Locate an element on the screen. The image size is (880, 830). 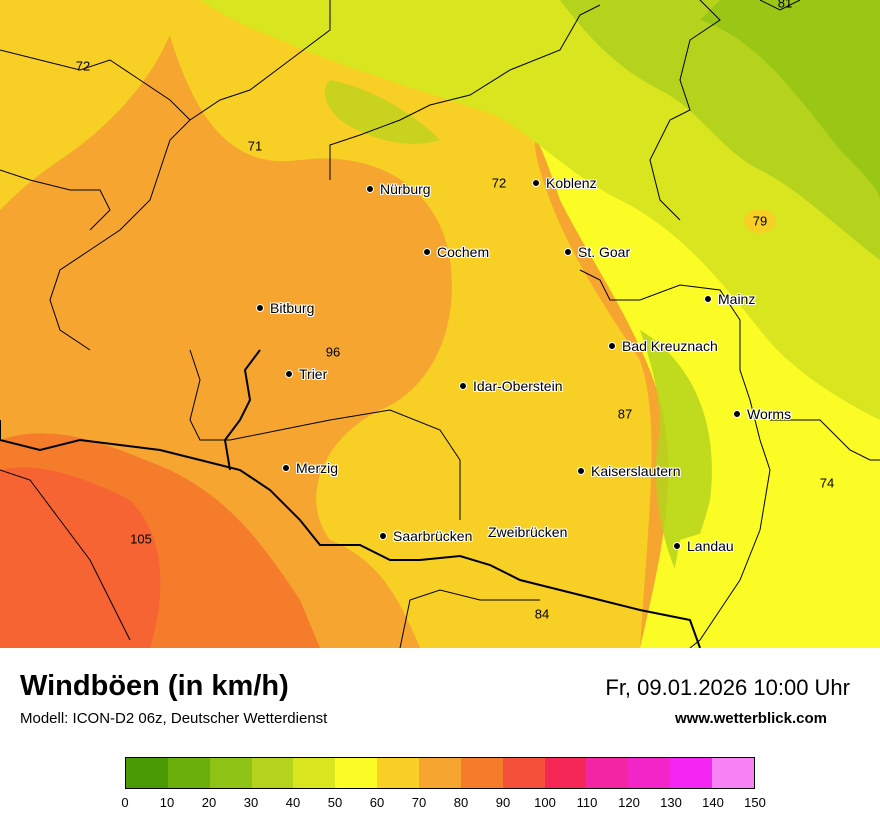
legend-tick-label: 20 is located at coordinates (209, 802).